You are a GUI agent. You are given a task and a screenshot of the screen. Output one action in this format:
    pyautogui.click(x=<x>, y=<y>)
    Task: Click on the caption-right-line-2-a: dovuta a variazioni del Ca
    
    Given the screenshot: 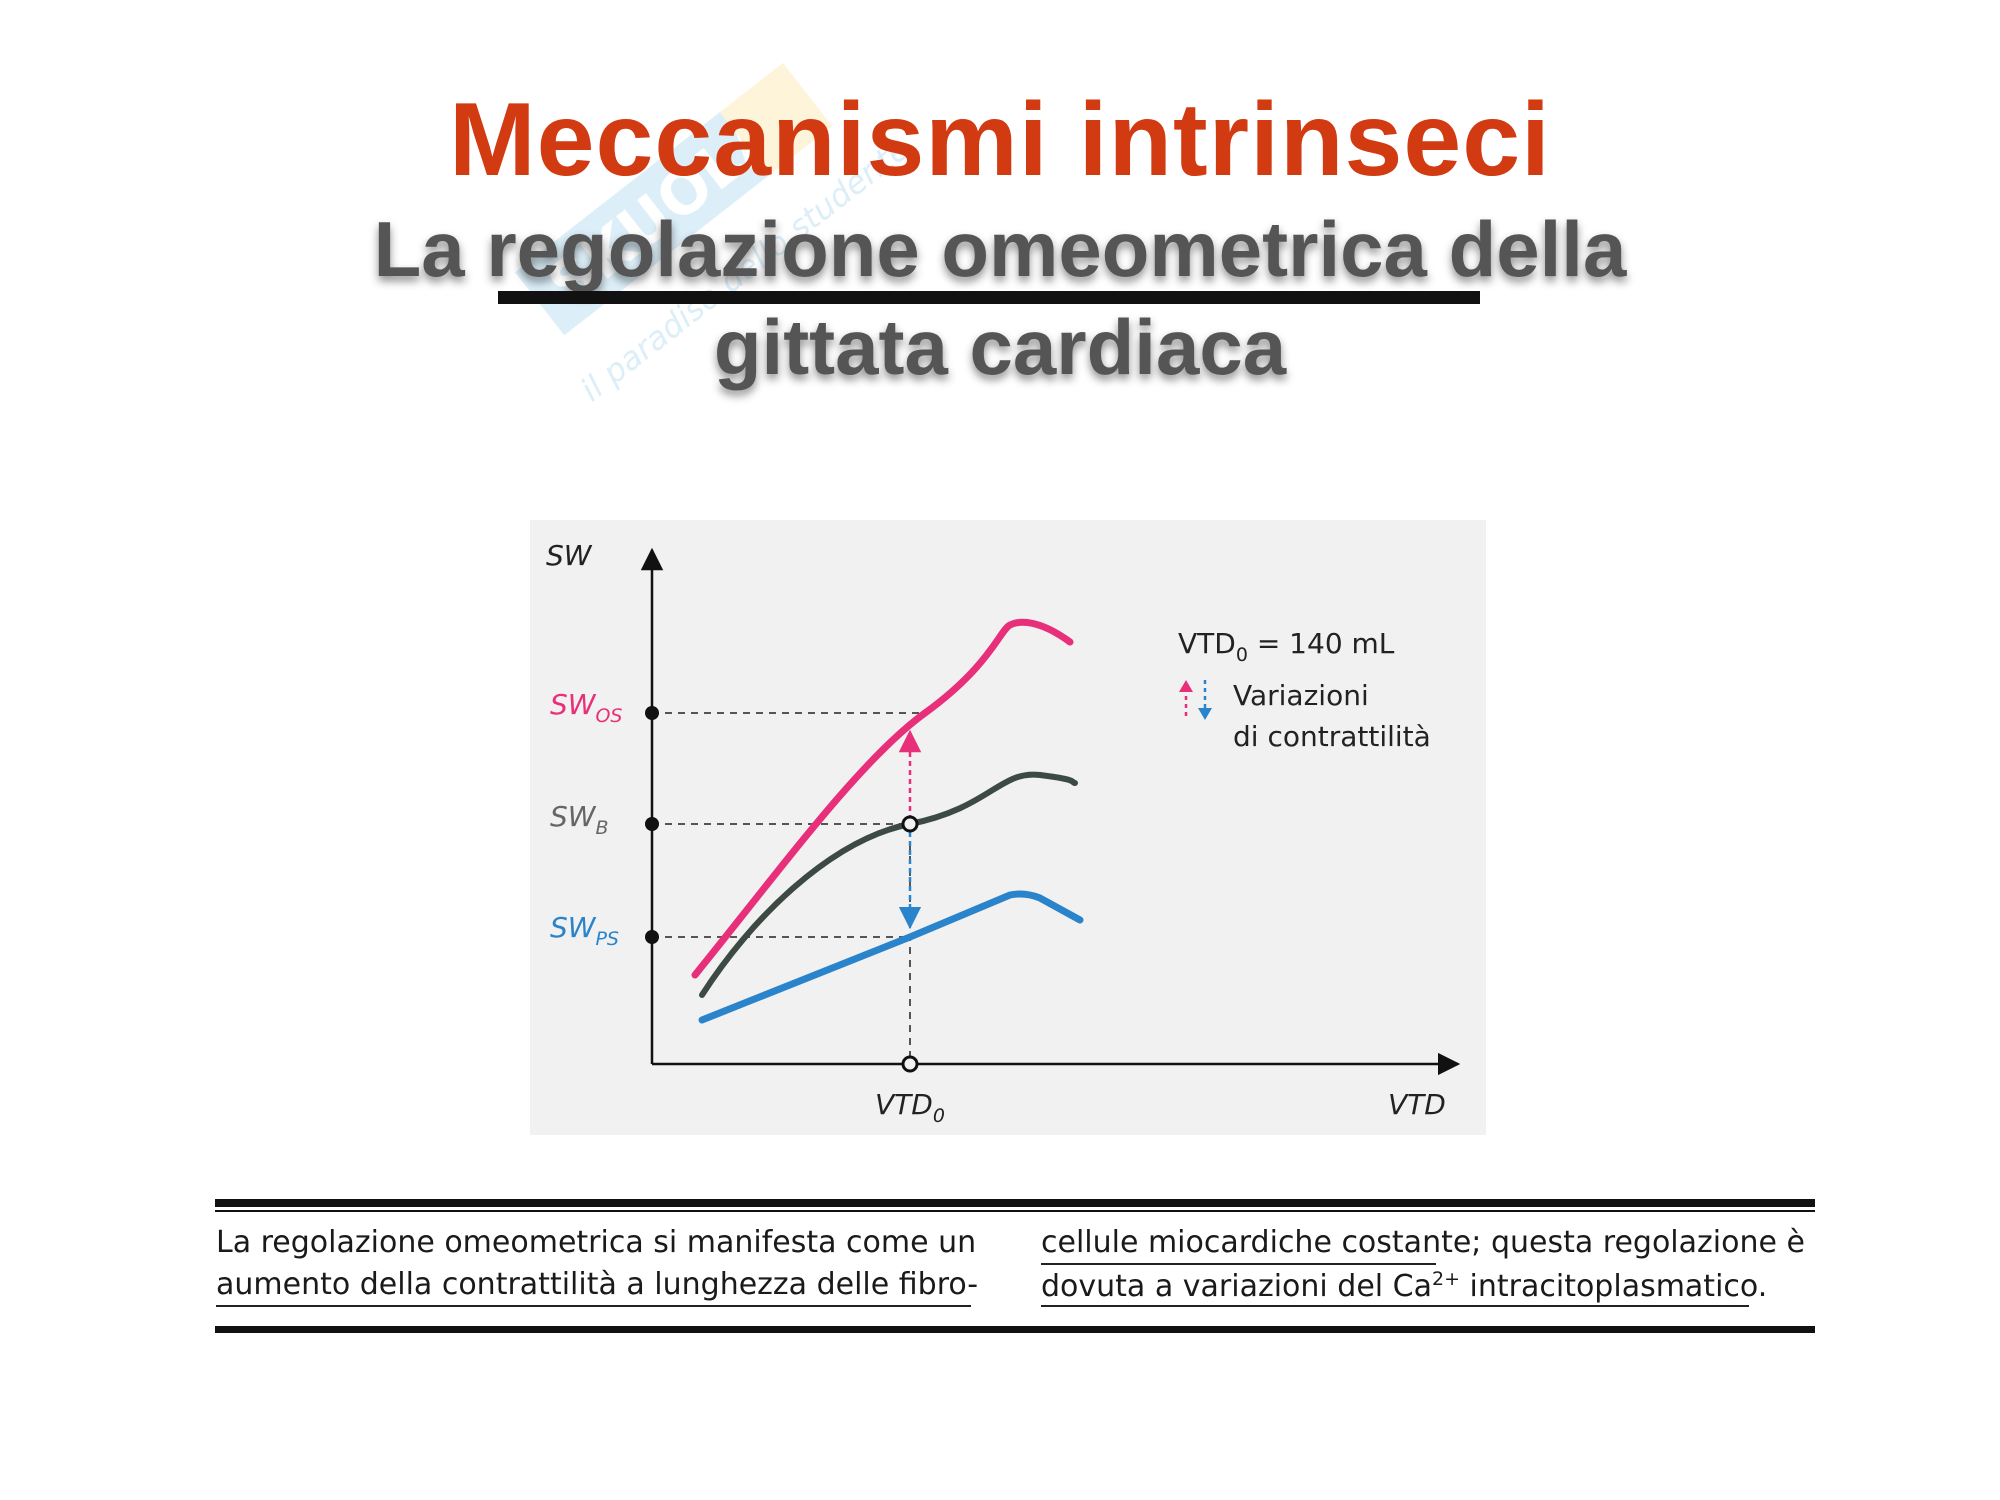 What is the action you would take?
    pyautogui.click(x=1236, y=1286)
    